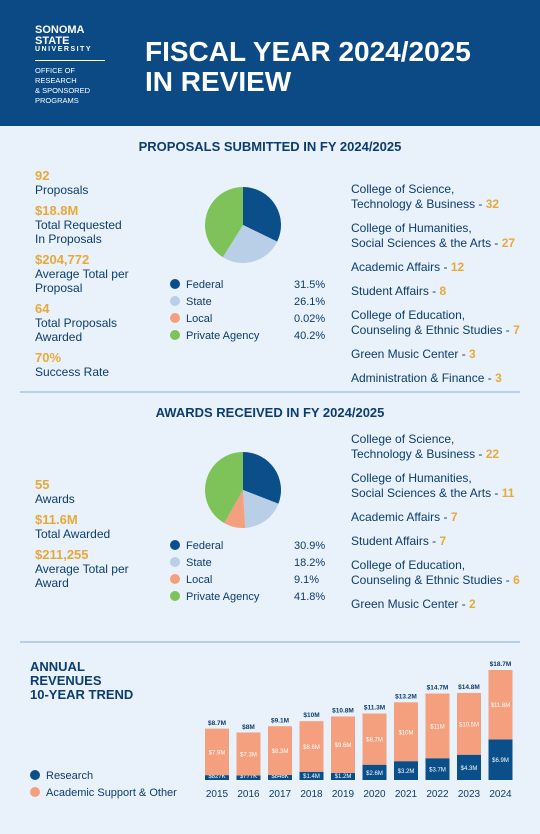 Image resolution: width=540 pixels, height=834 pixels. Describe the element at coordinates (82, 281) in the screenshot. I see `stat-caption: Average Total per Proposal` at that location.